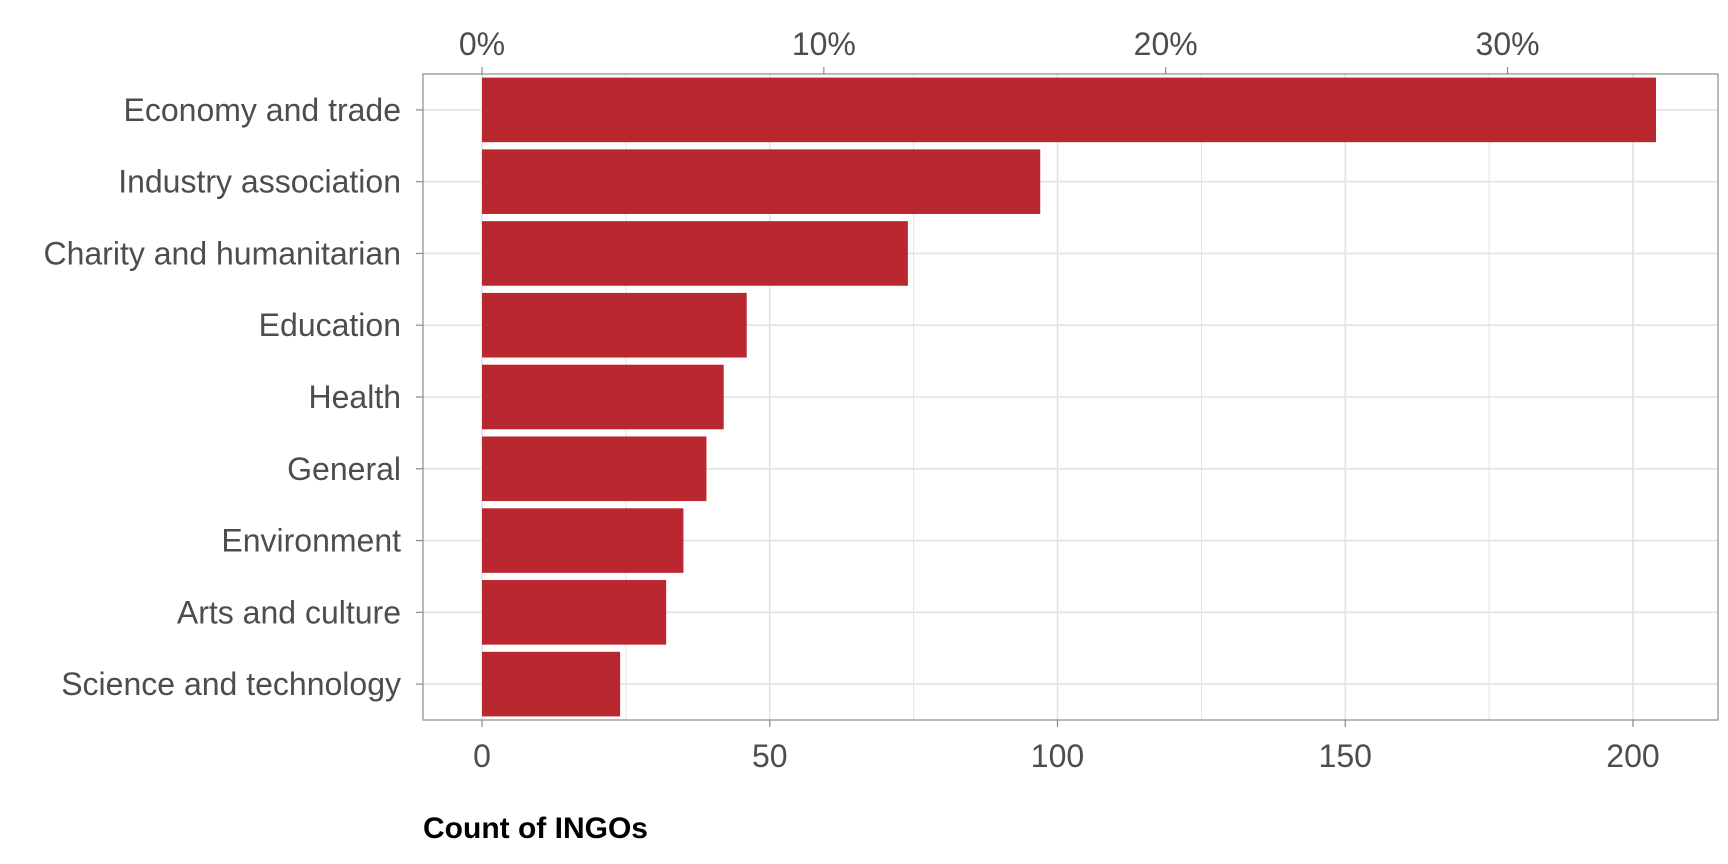  I want to click on top-tick-label: 10%, so click(824, 44).